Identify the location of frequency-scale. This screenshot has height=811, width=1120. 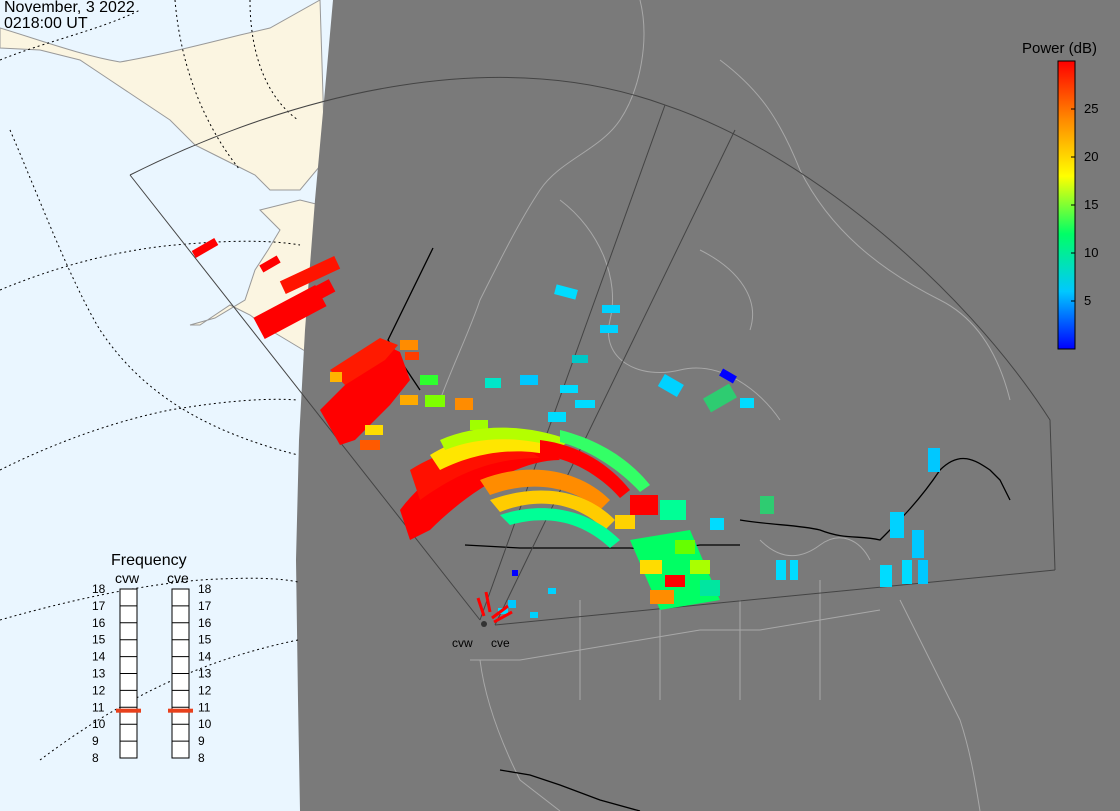
(154, 673).